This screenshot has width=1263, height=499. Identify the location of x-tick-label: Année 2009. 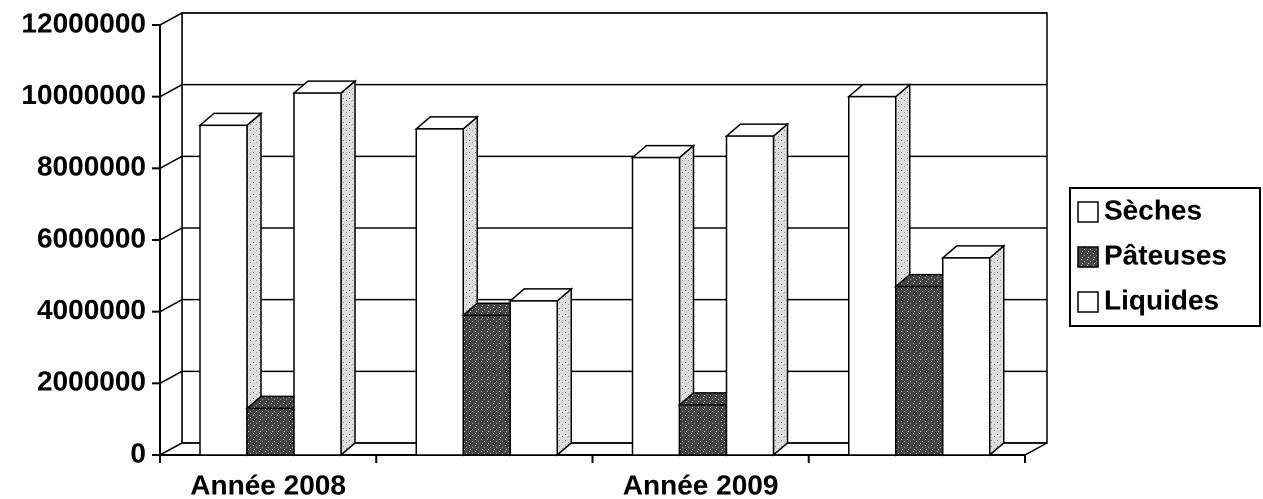
(701, 484).